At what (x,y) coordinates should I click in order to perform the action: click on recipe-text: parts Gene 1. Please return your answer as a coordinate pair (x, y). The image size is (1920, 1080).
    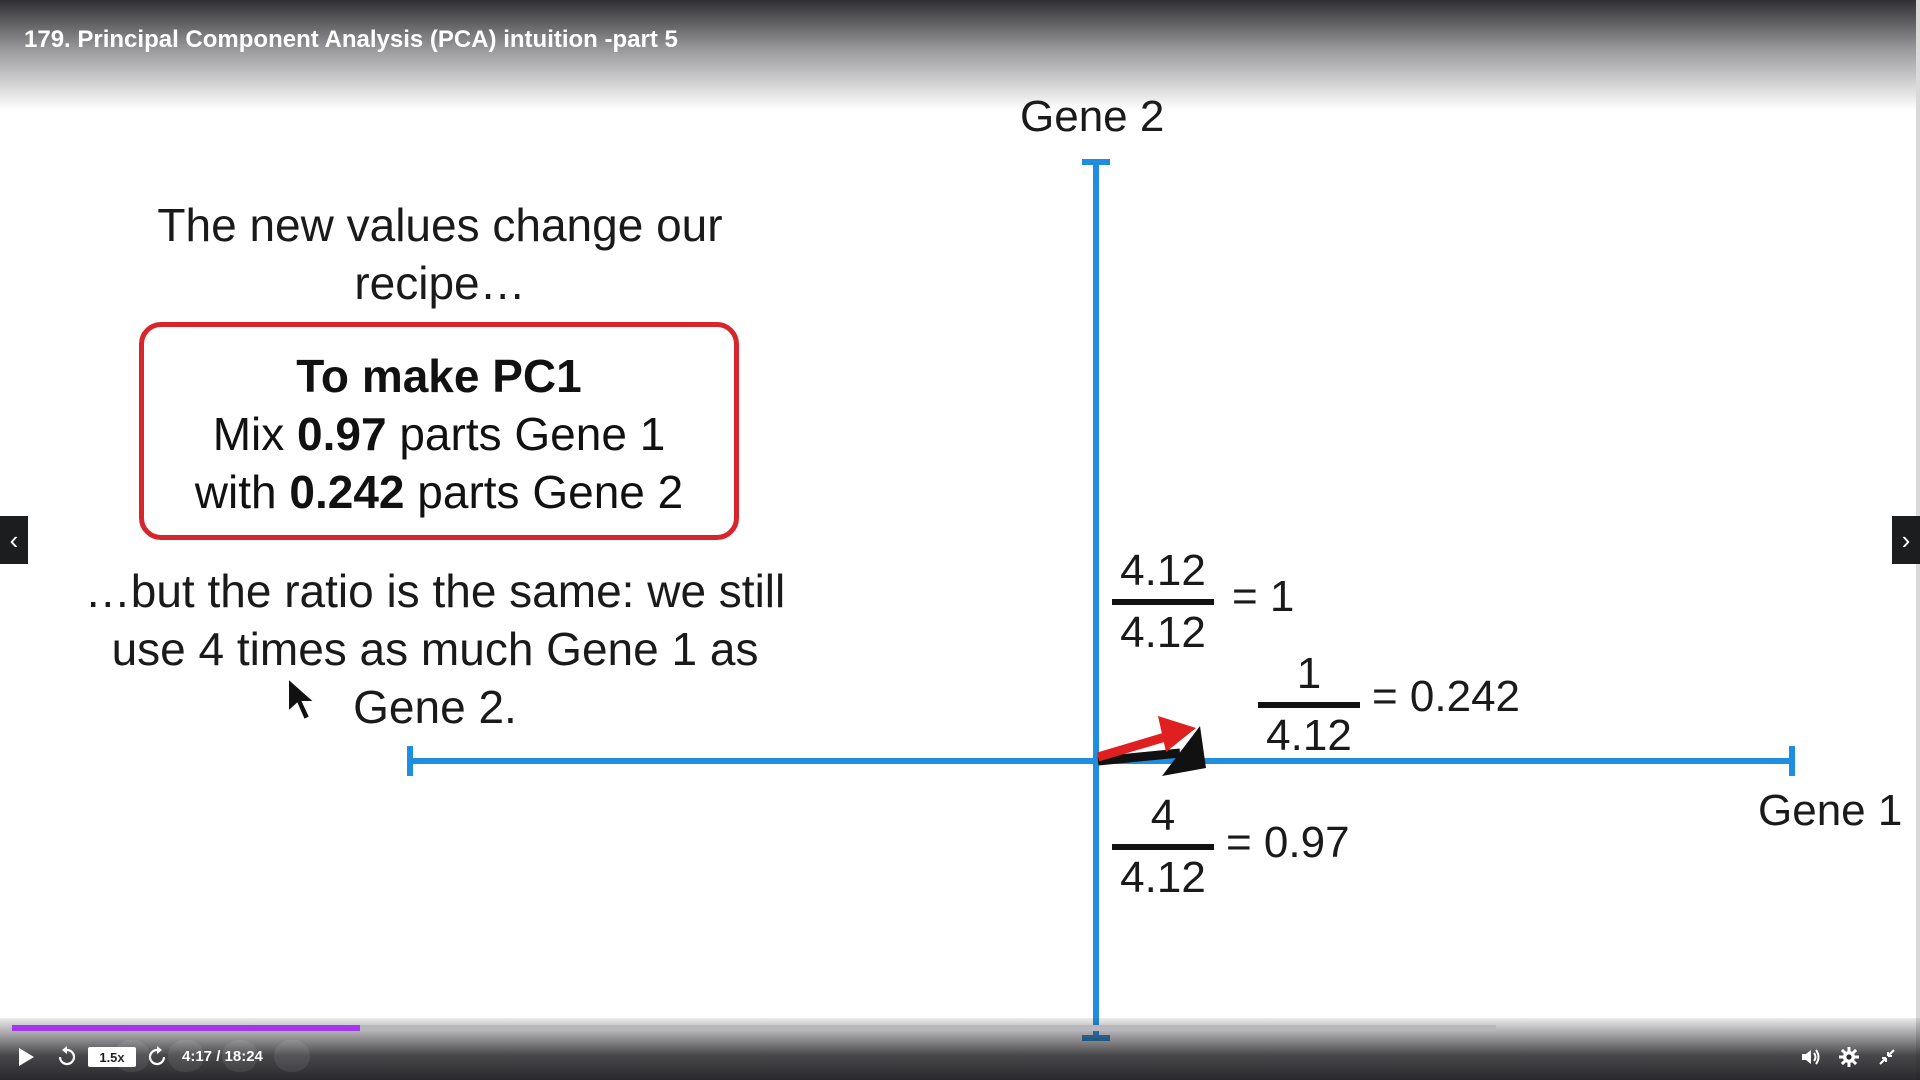
    Looking at the image, I should click on (526, 434).